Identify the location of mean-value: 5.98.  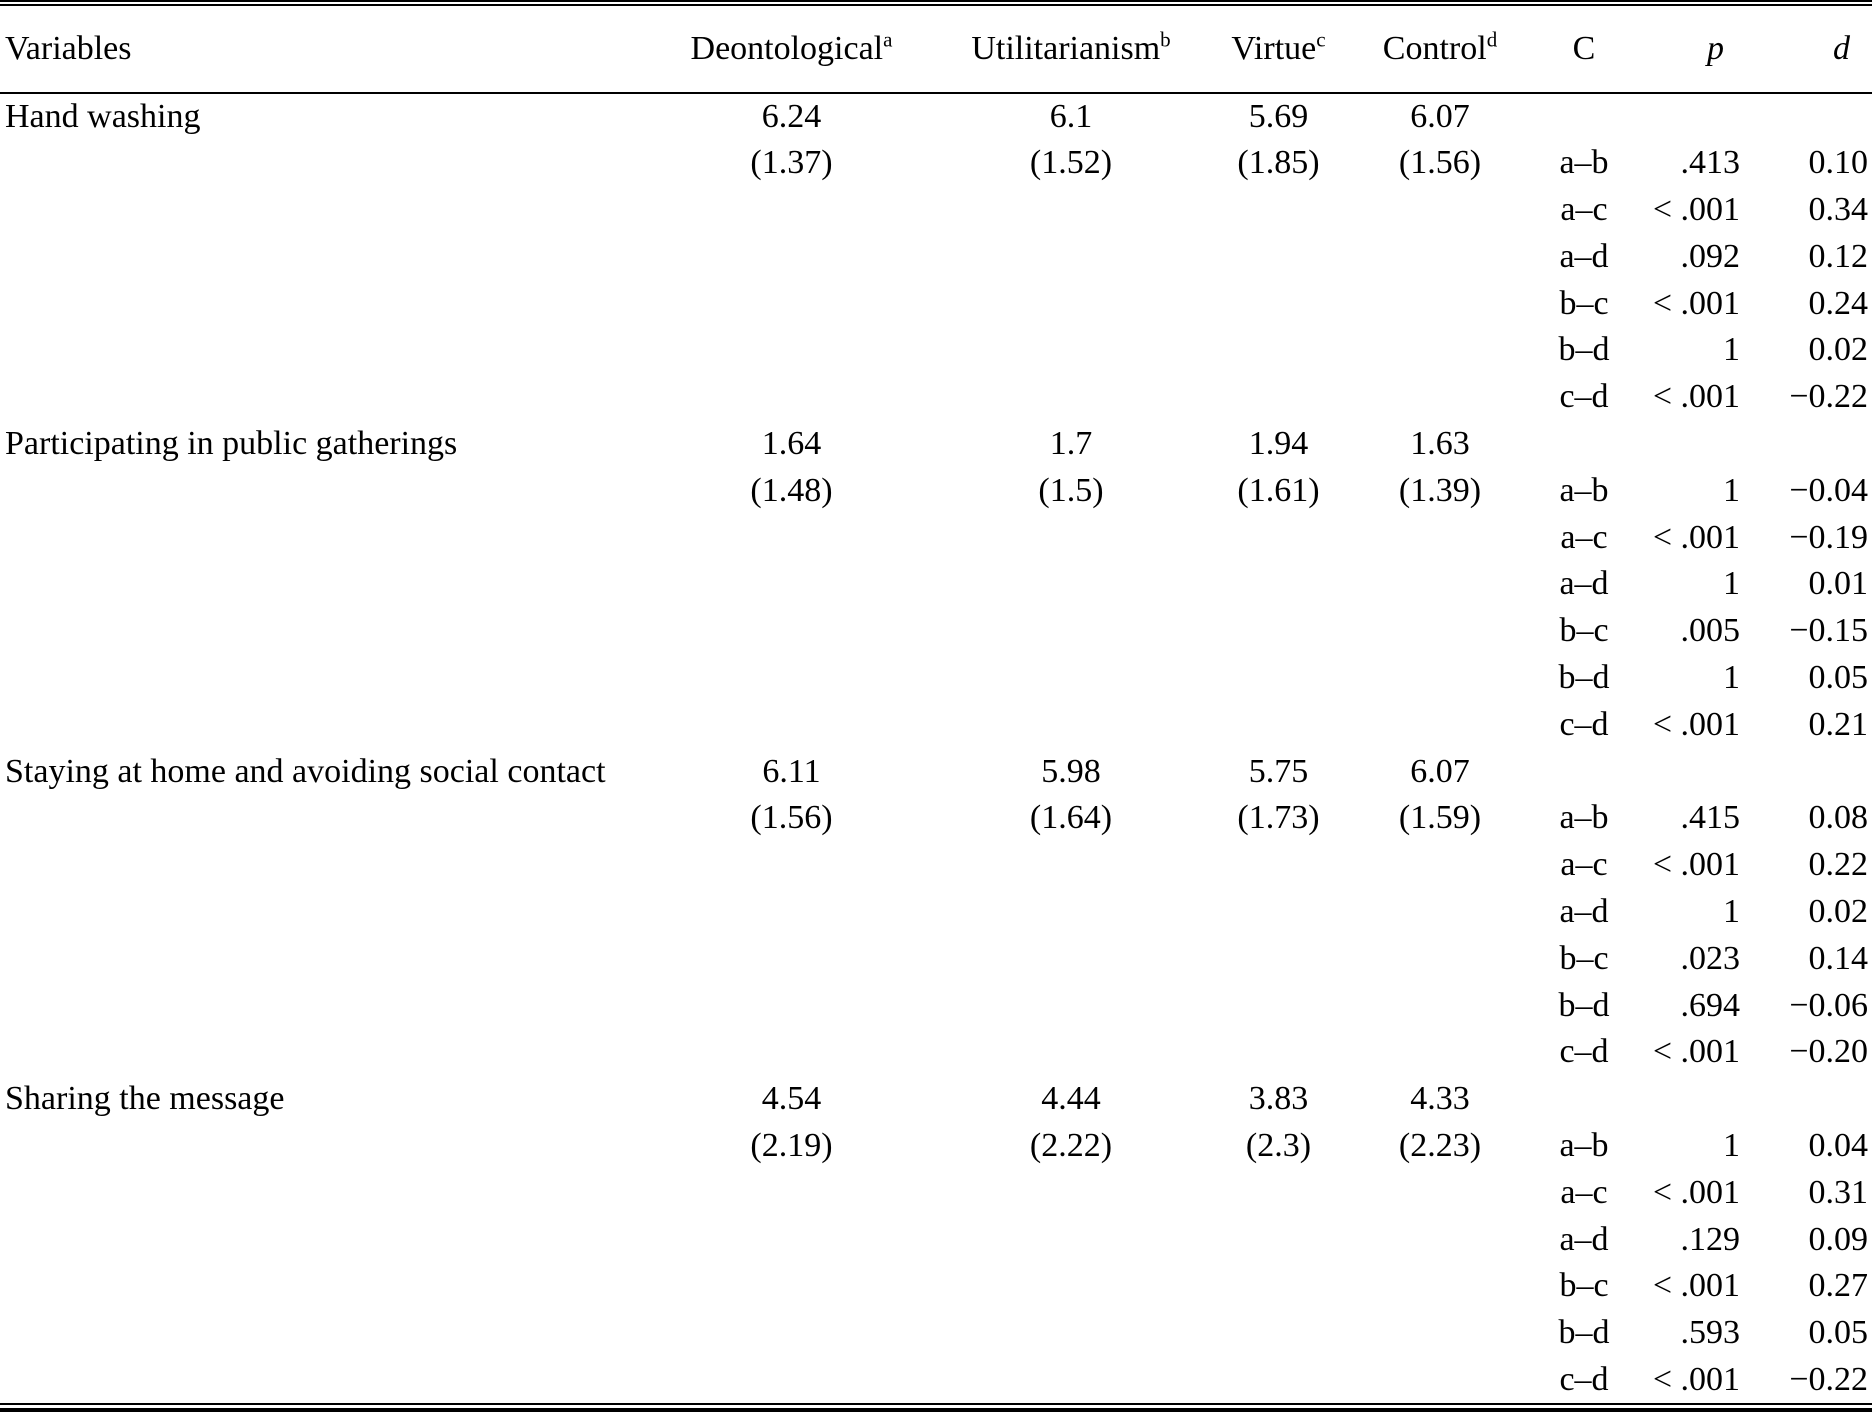
(1071, 771).